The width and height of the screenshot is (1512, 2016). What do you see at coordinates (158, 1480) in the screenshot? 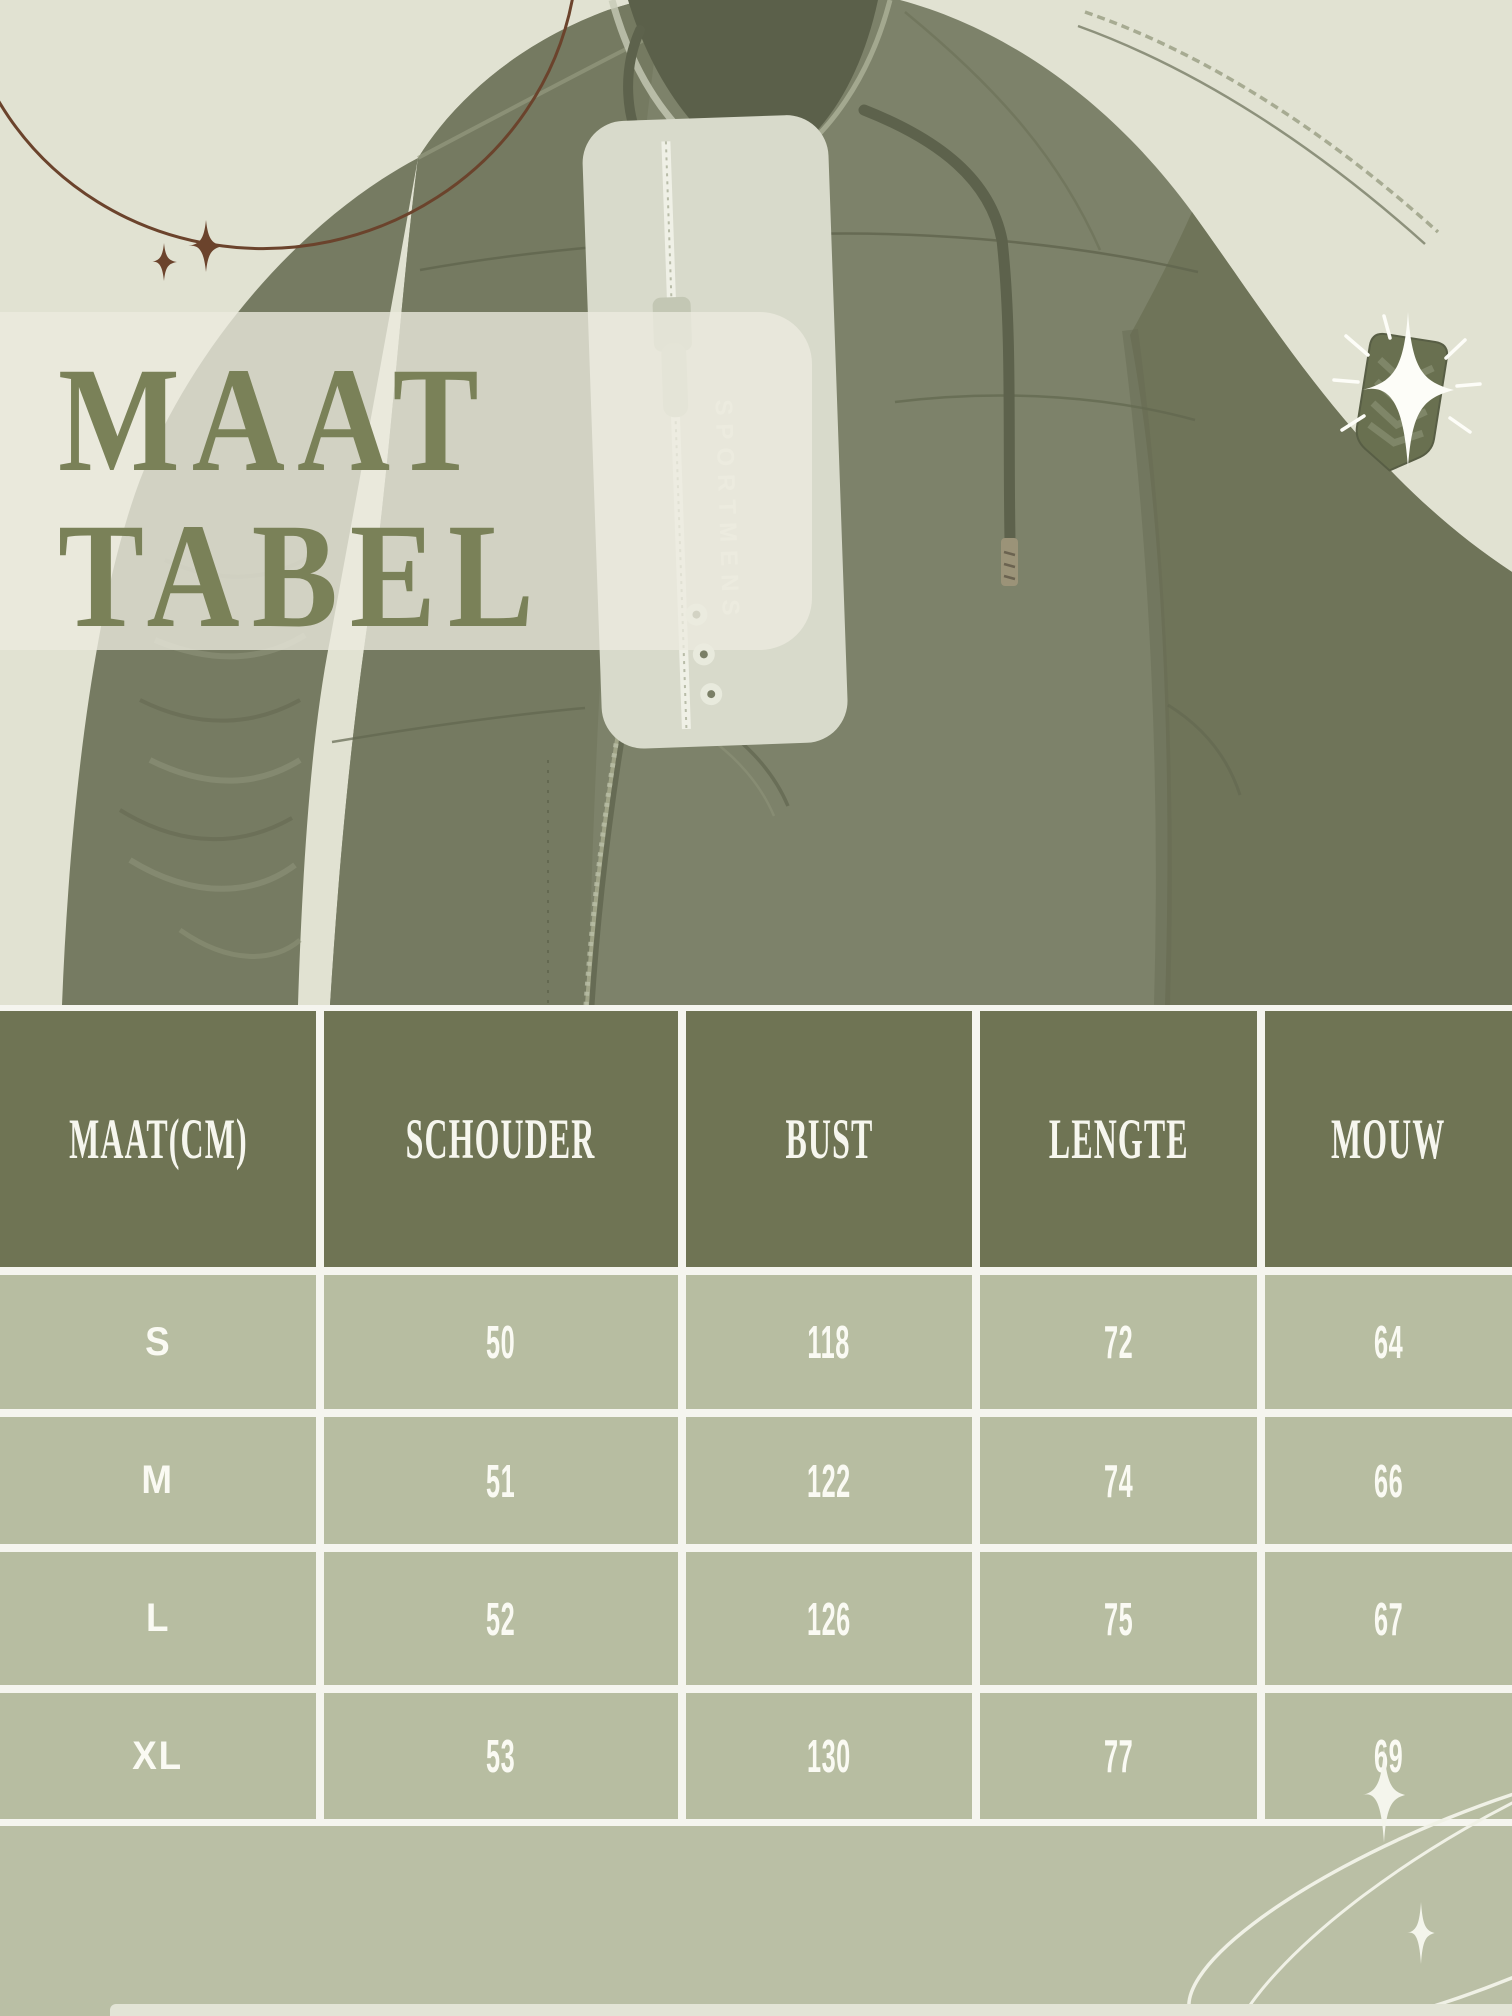
I see `size-cell: M` at bounding box center [158, 1480].